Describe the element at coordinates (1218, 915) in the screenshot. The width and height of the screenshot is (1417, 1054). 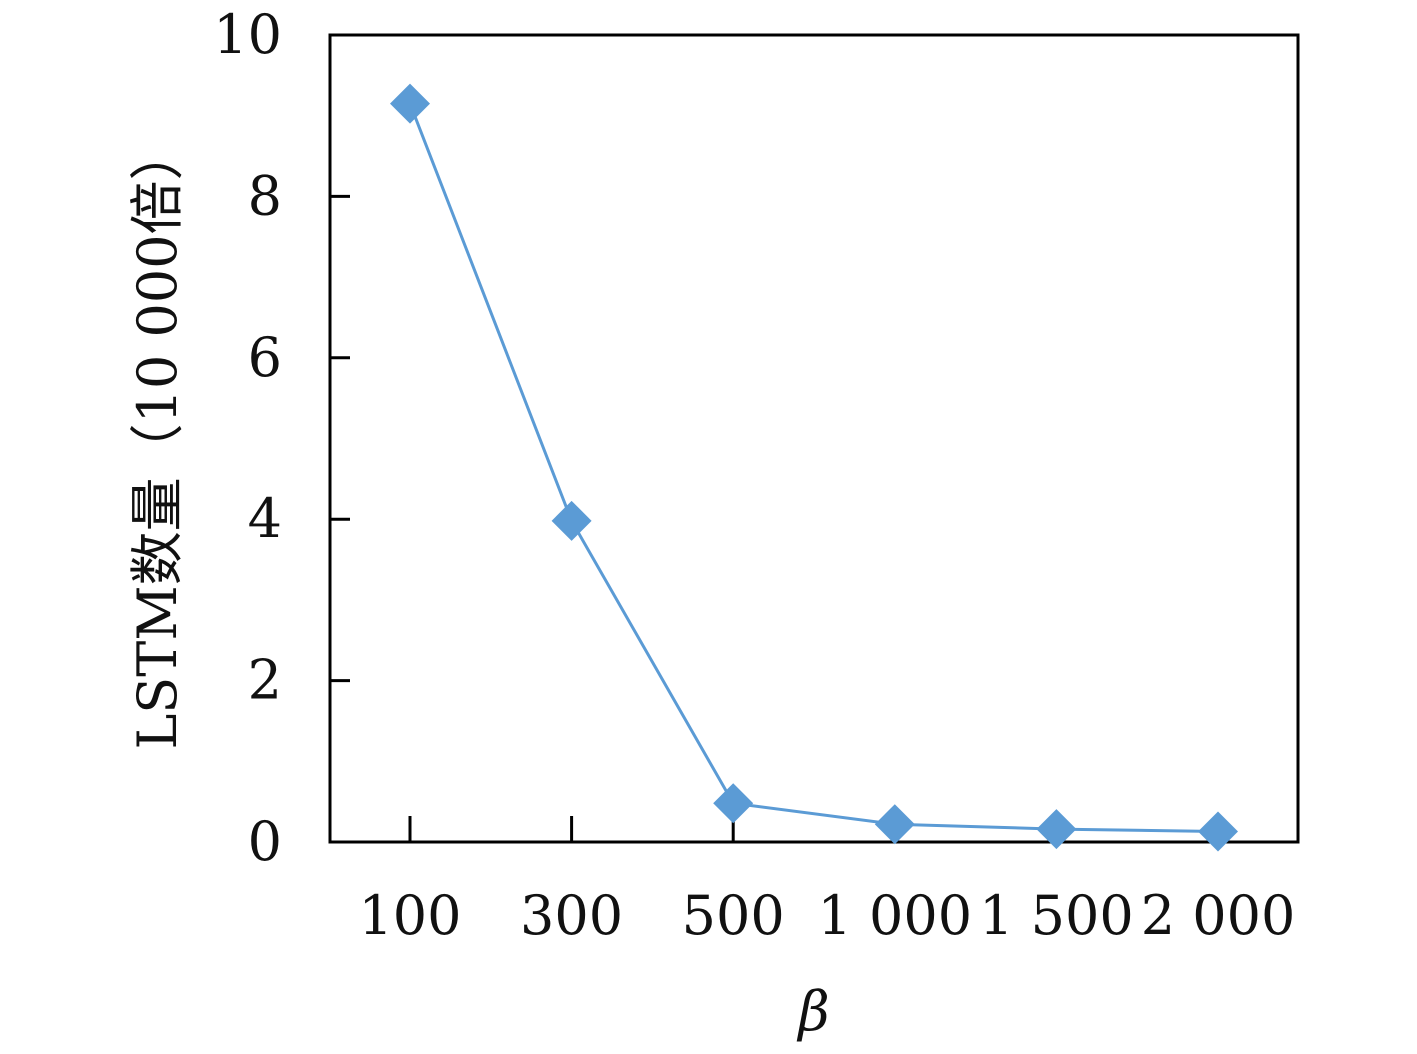
I see `x-tick-label: 2 000` at that location.